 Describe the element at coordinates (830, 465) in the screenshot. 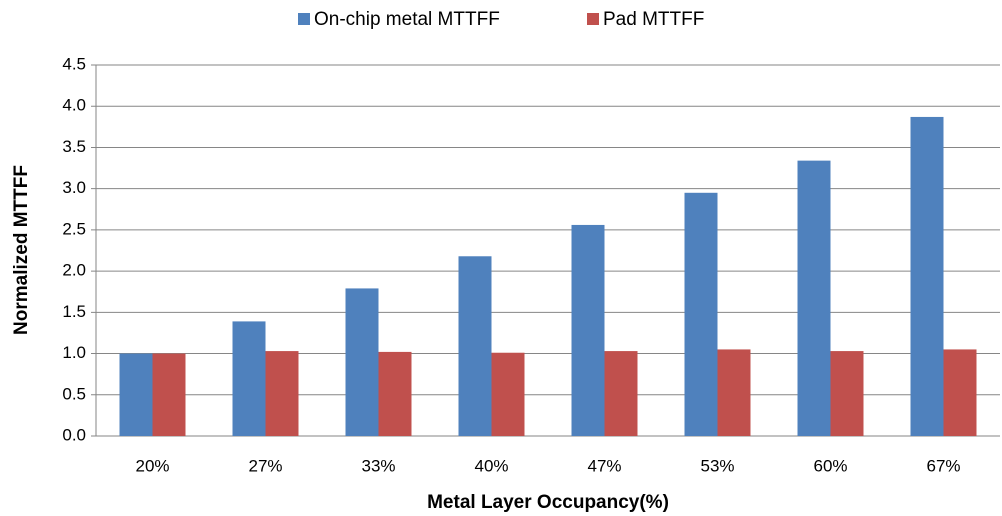

I see `x-tick-label: 60%` at that location.